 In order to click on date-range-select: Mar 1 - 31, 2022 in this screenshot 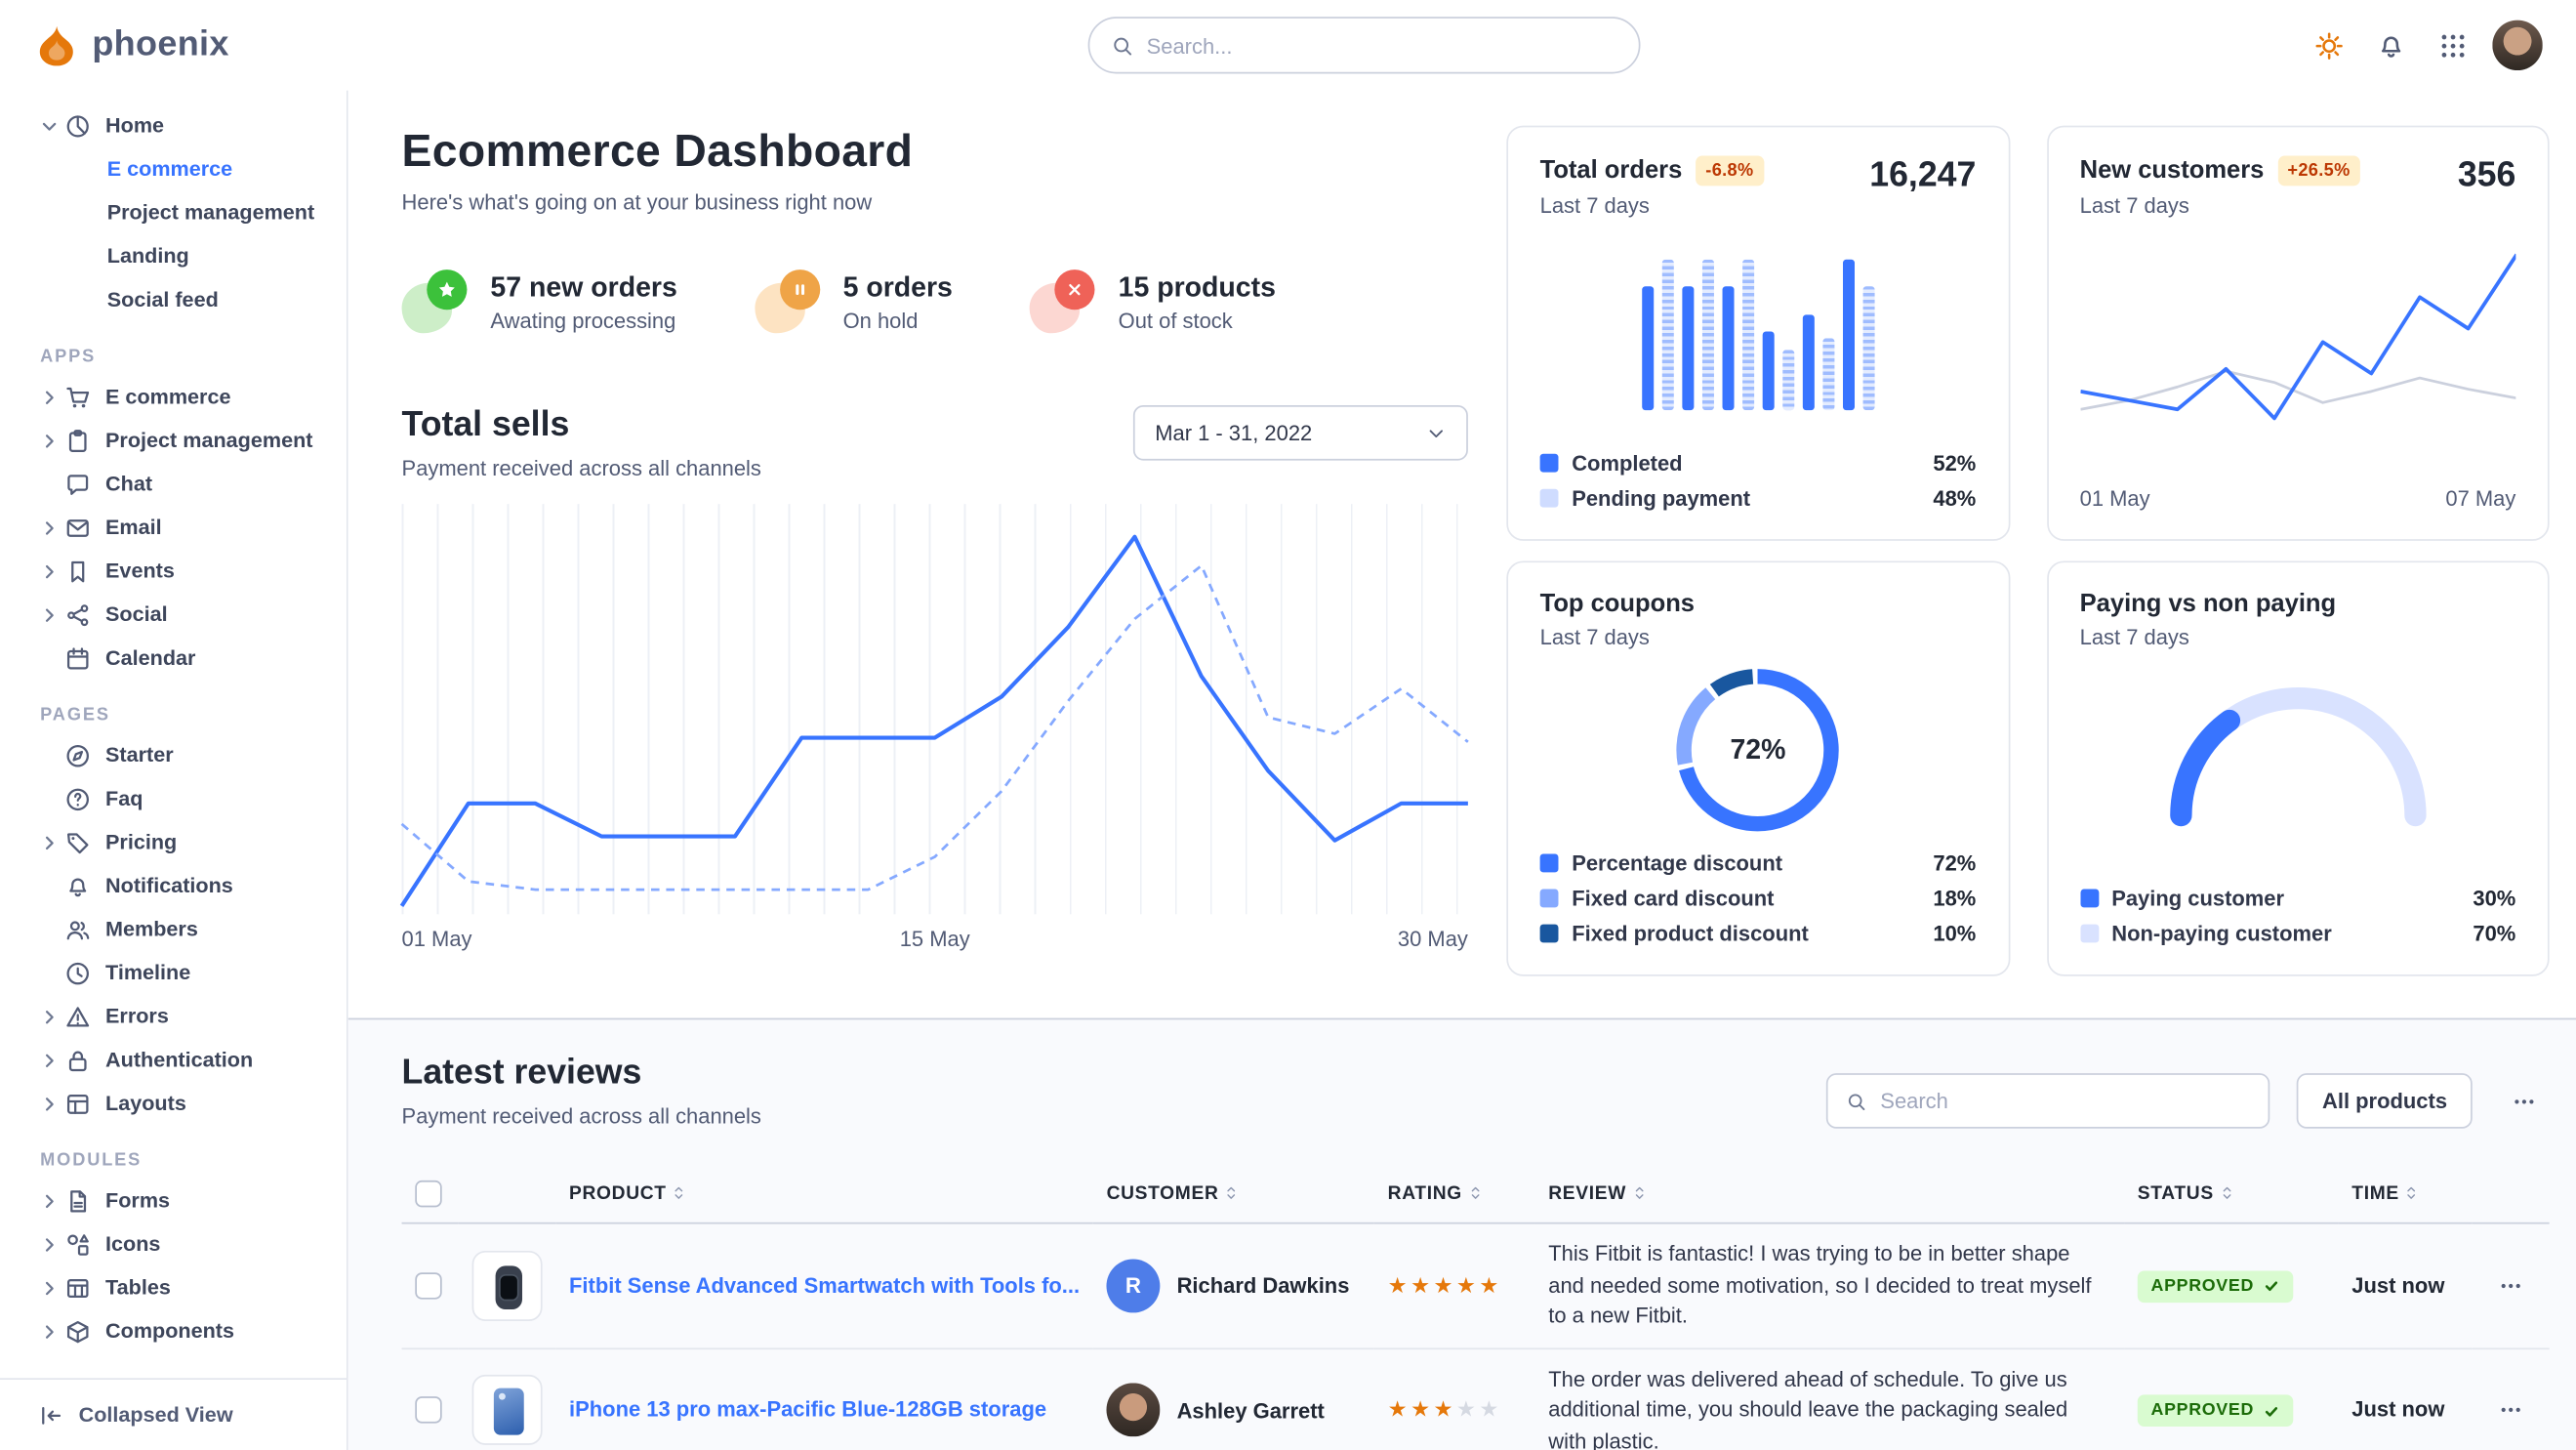, I will do `click(1300, 432)`.